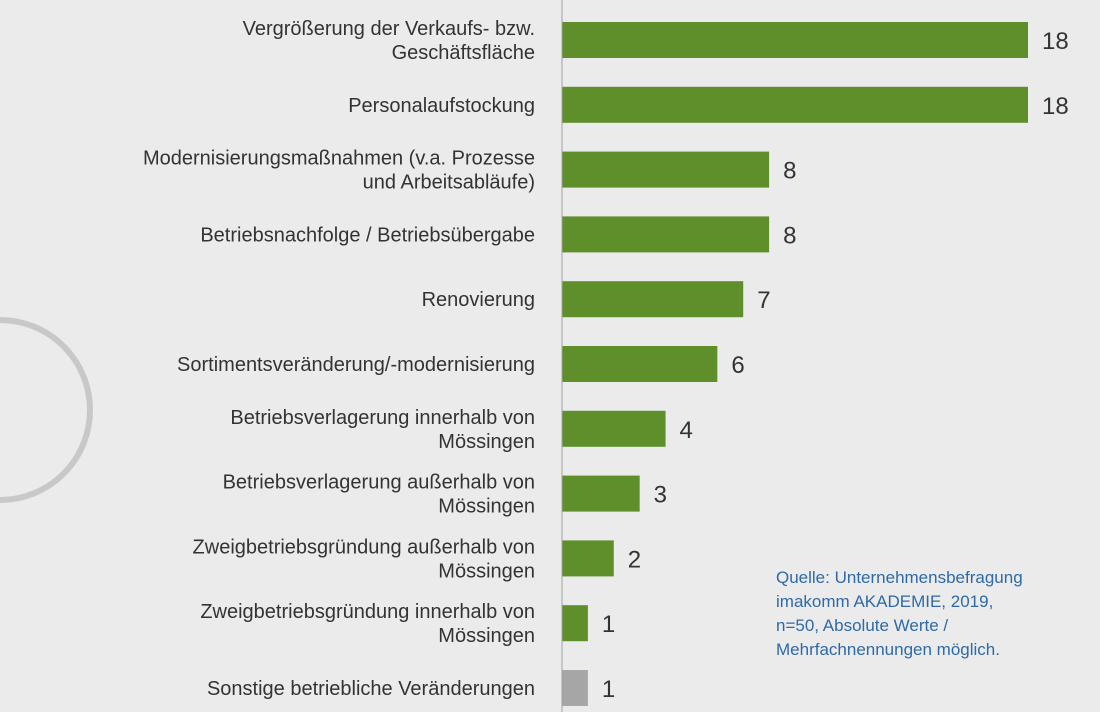 This screenshot has width=1100, height=712. Describe the element at coordinates (763, 300) in the screenshot. I see `value-label: 7` at that location.